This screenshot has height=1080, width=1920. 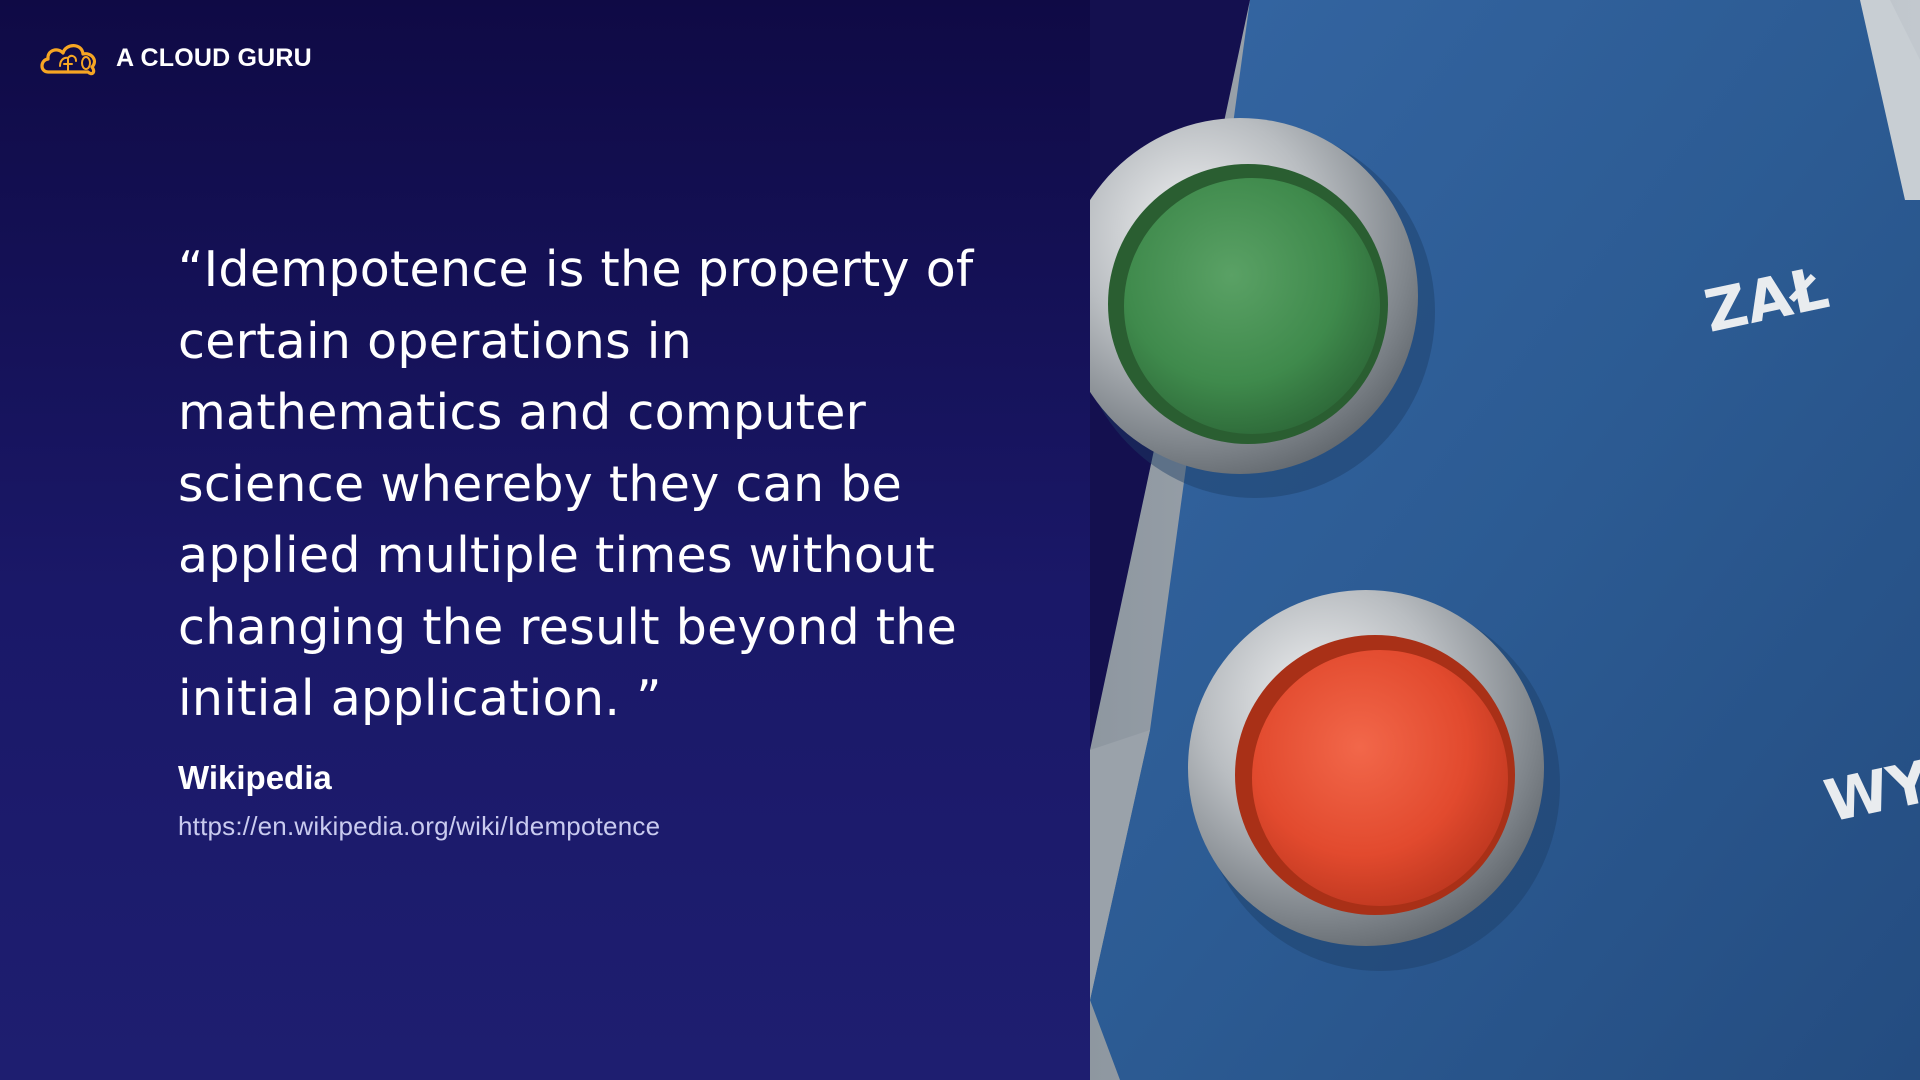 I want to click on brand-name: A CLOUD GURU, so click(x=214, y=57).